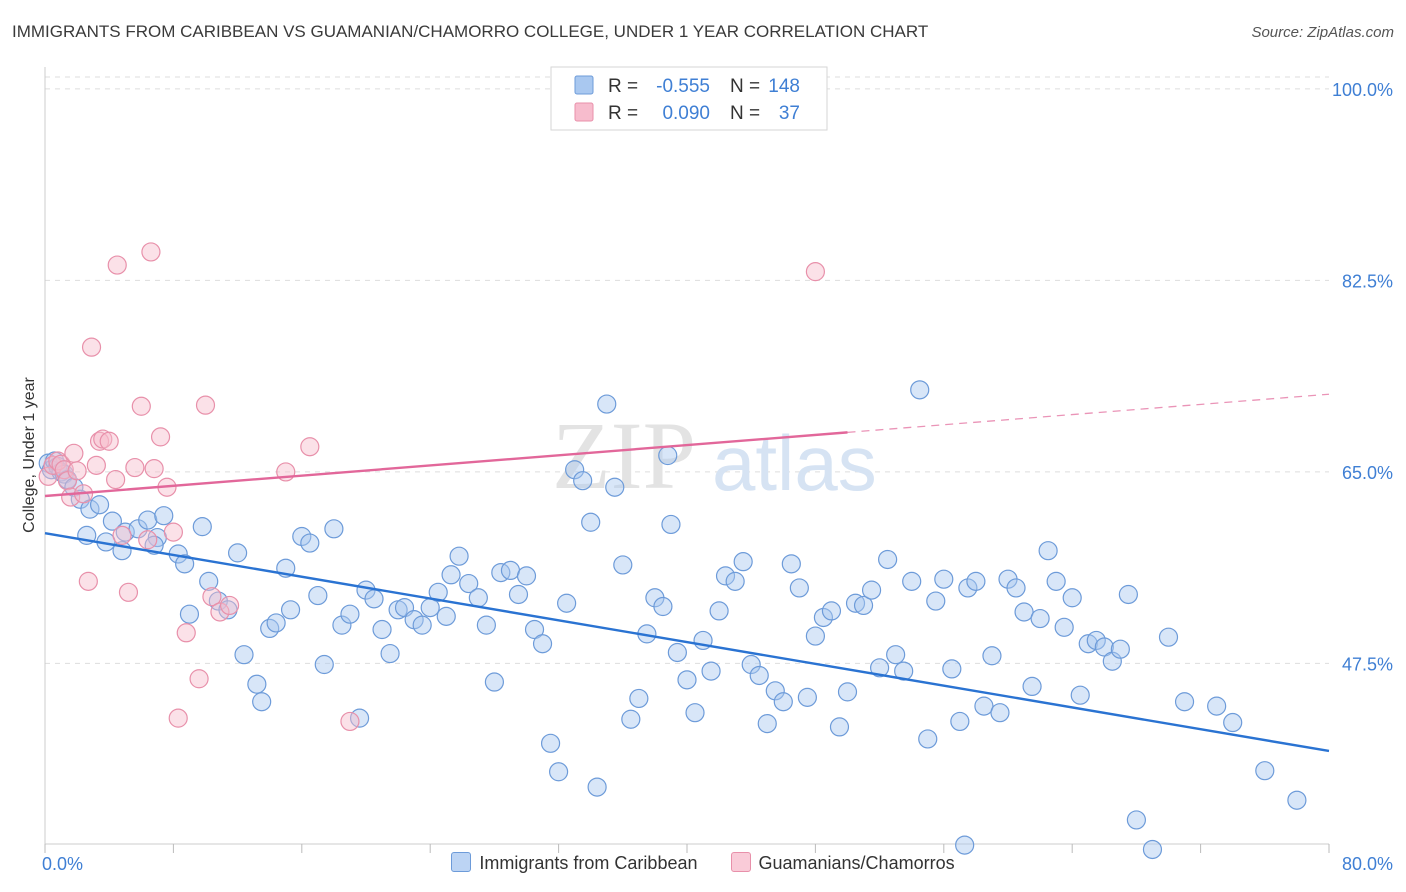  I want to click on y-tick-label-0: 100.0%, so click(1362, 90).